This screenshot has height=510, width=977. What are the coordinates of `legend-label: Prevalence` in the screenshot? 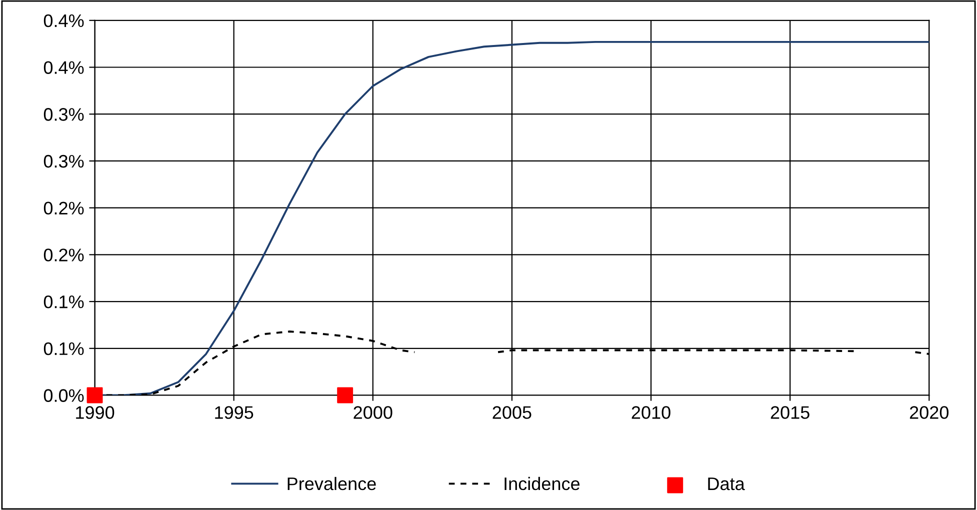 It's located at (332, 483).